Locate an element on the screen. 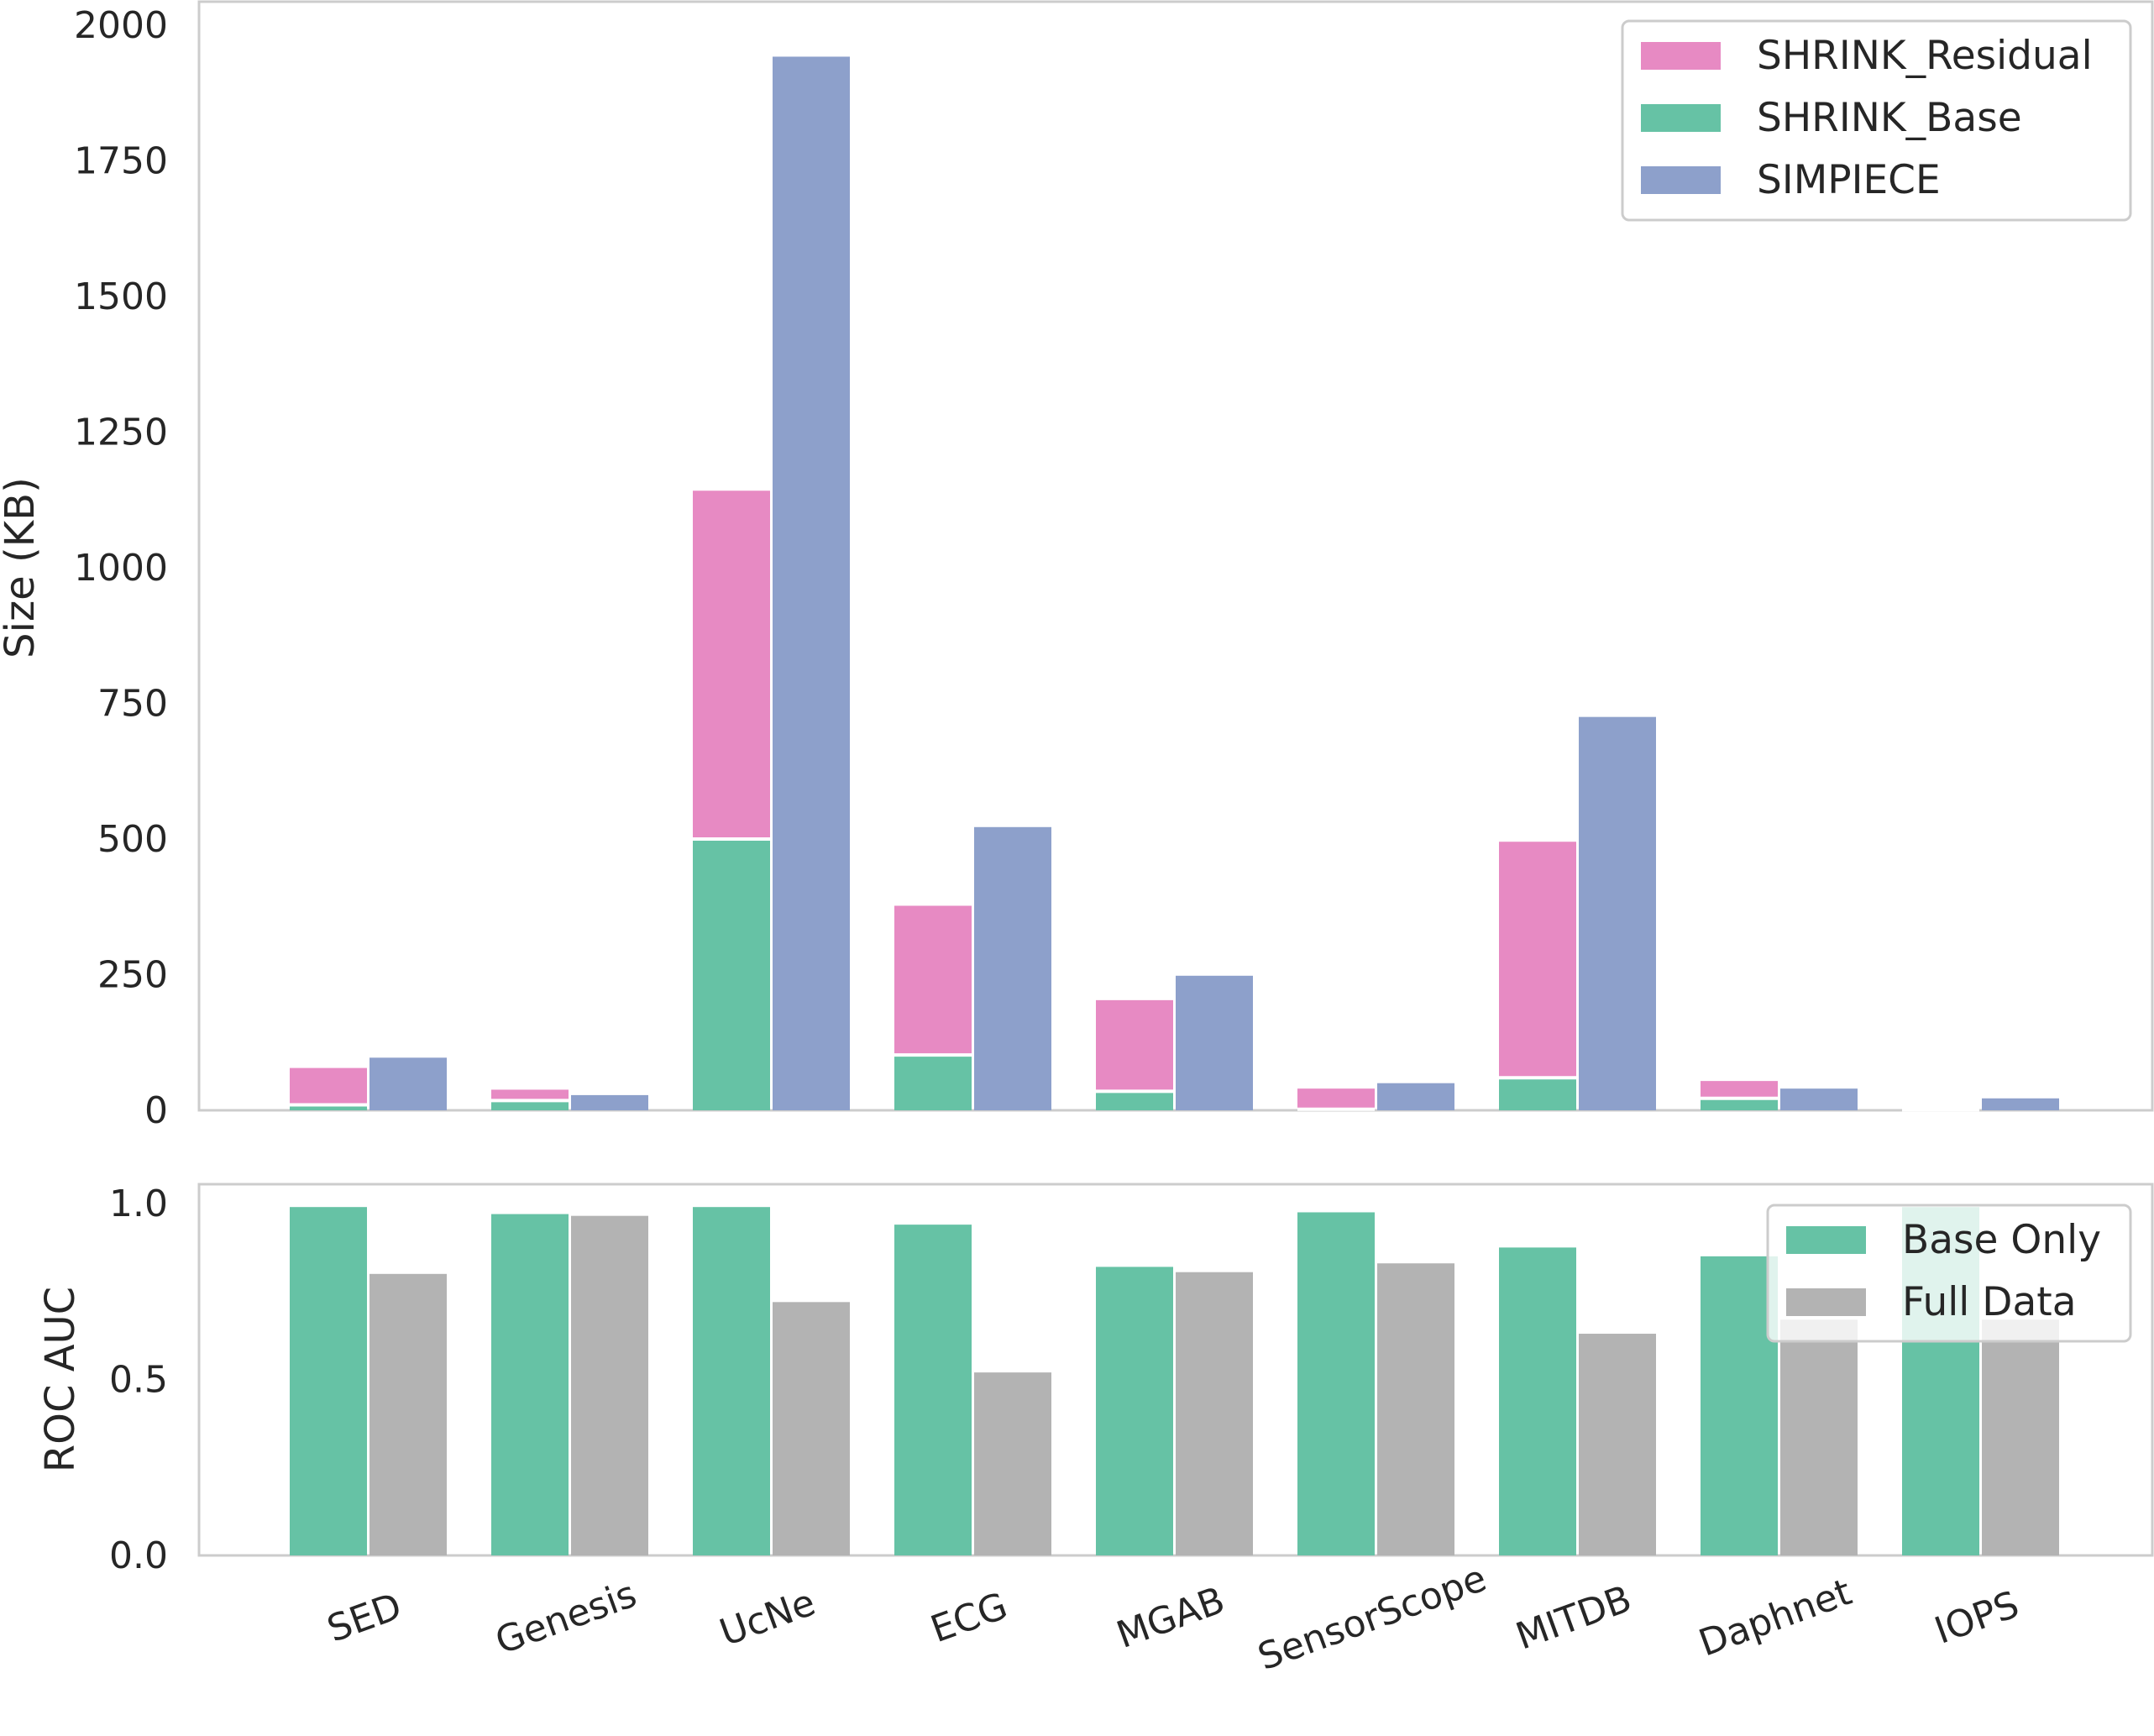 This screenshot has width=2154, height=1736. size-legend-box is located at coordinates (1876, 120).